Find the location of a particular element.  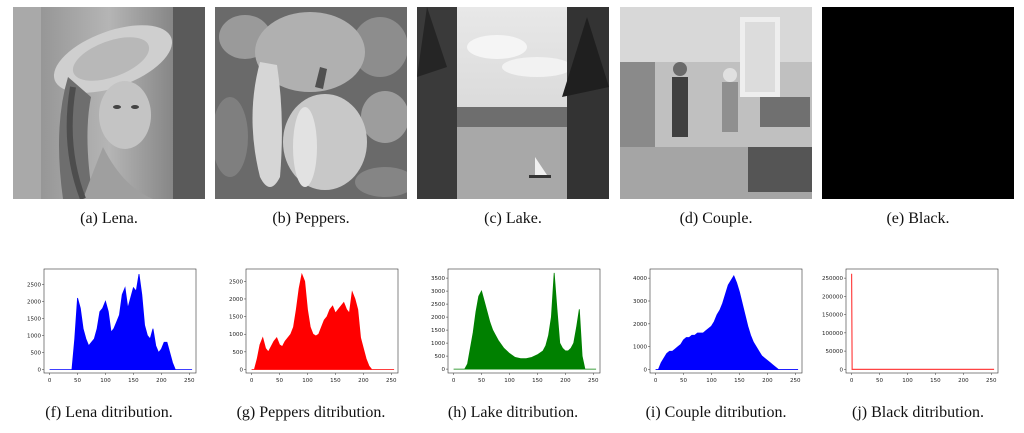

histogram-svg: 0 50 100 150 200 250 0 1000 2000 3000 4000 is located at coordinates (718, 326).